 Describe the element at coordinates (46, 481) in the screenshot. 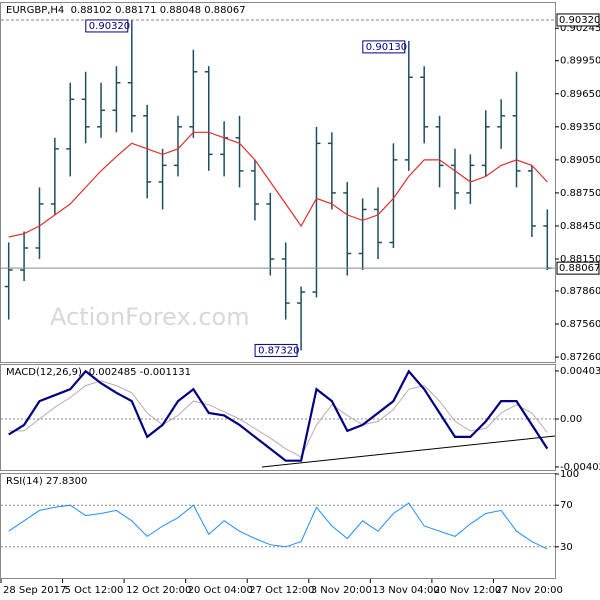

I see `panel-header: RSI(14) 27.8300` at that location.